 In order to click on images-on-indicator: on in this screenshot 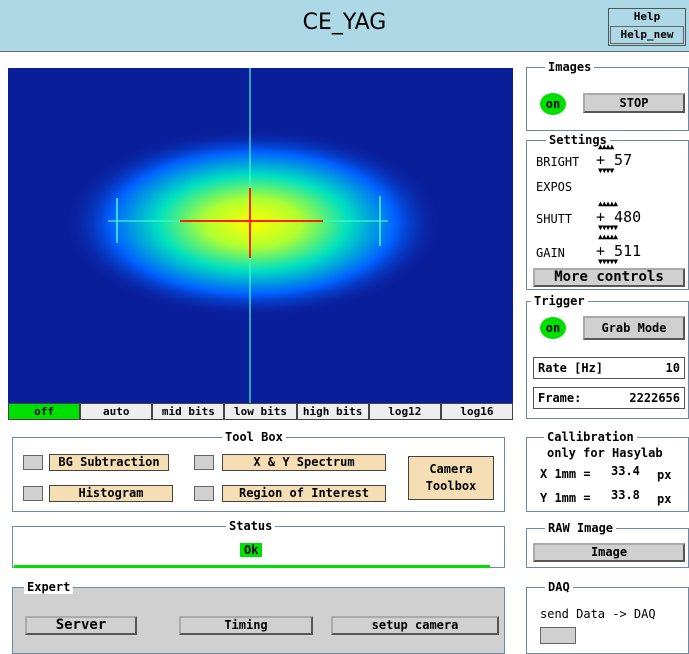, I will do `click(553, 104)`.